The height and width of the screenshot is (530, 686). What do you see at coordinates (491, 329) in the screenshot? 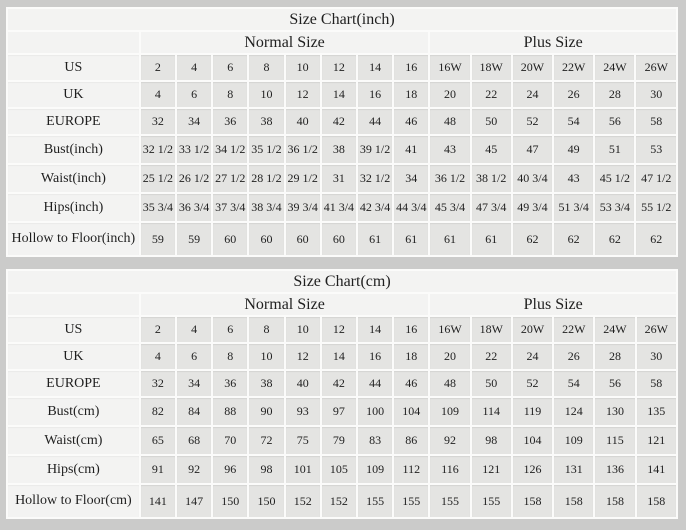
I see `size-value-cell: 18W` at bounding box center [491, 329].